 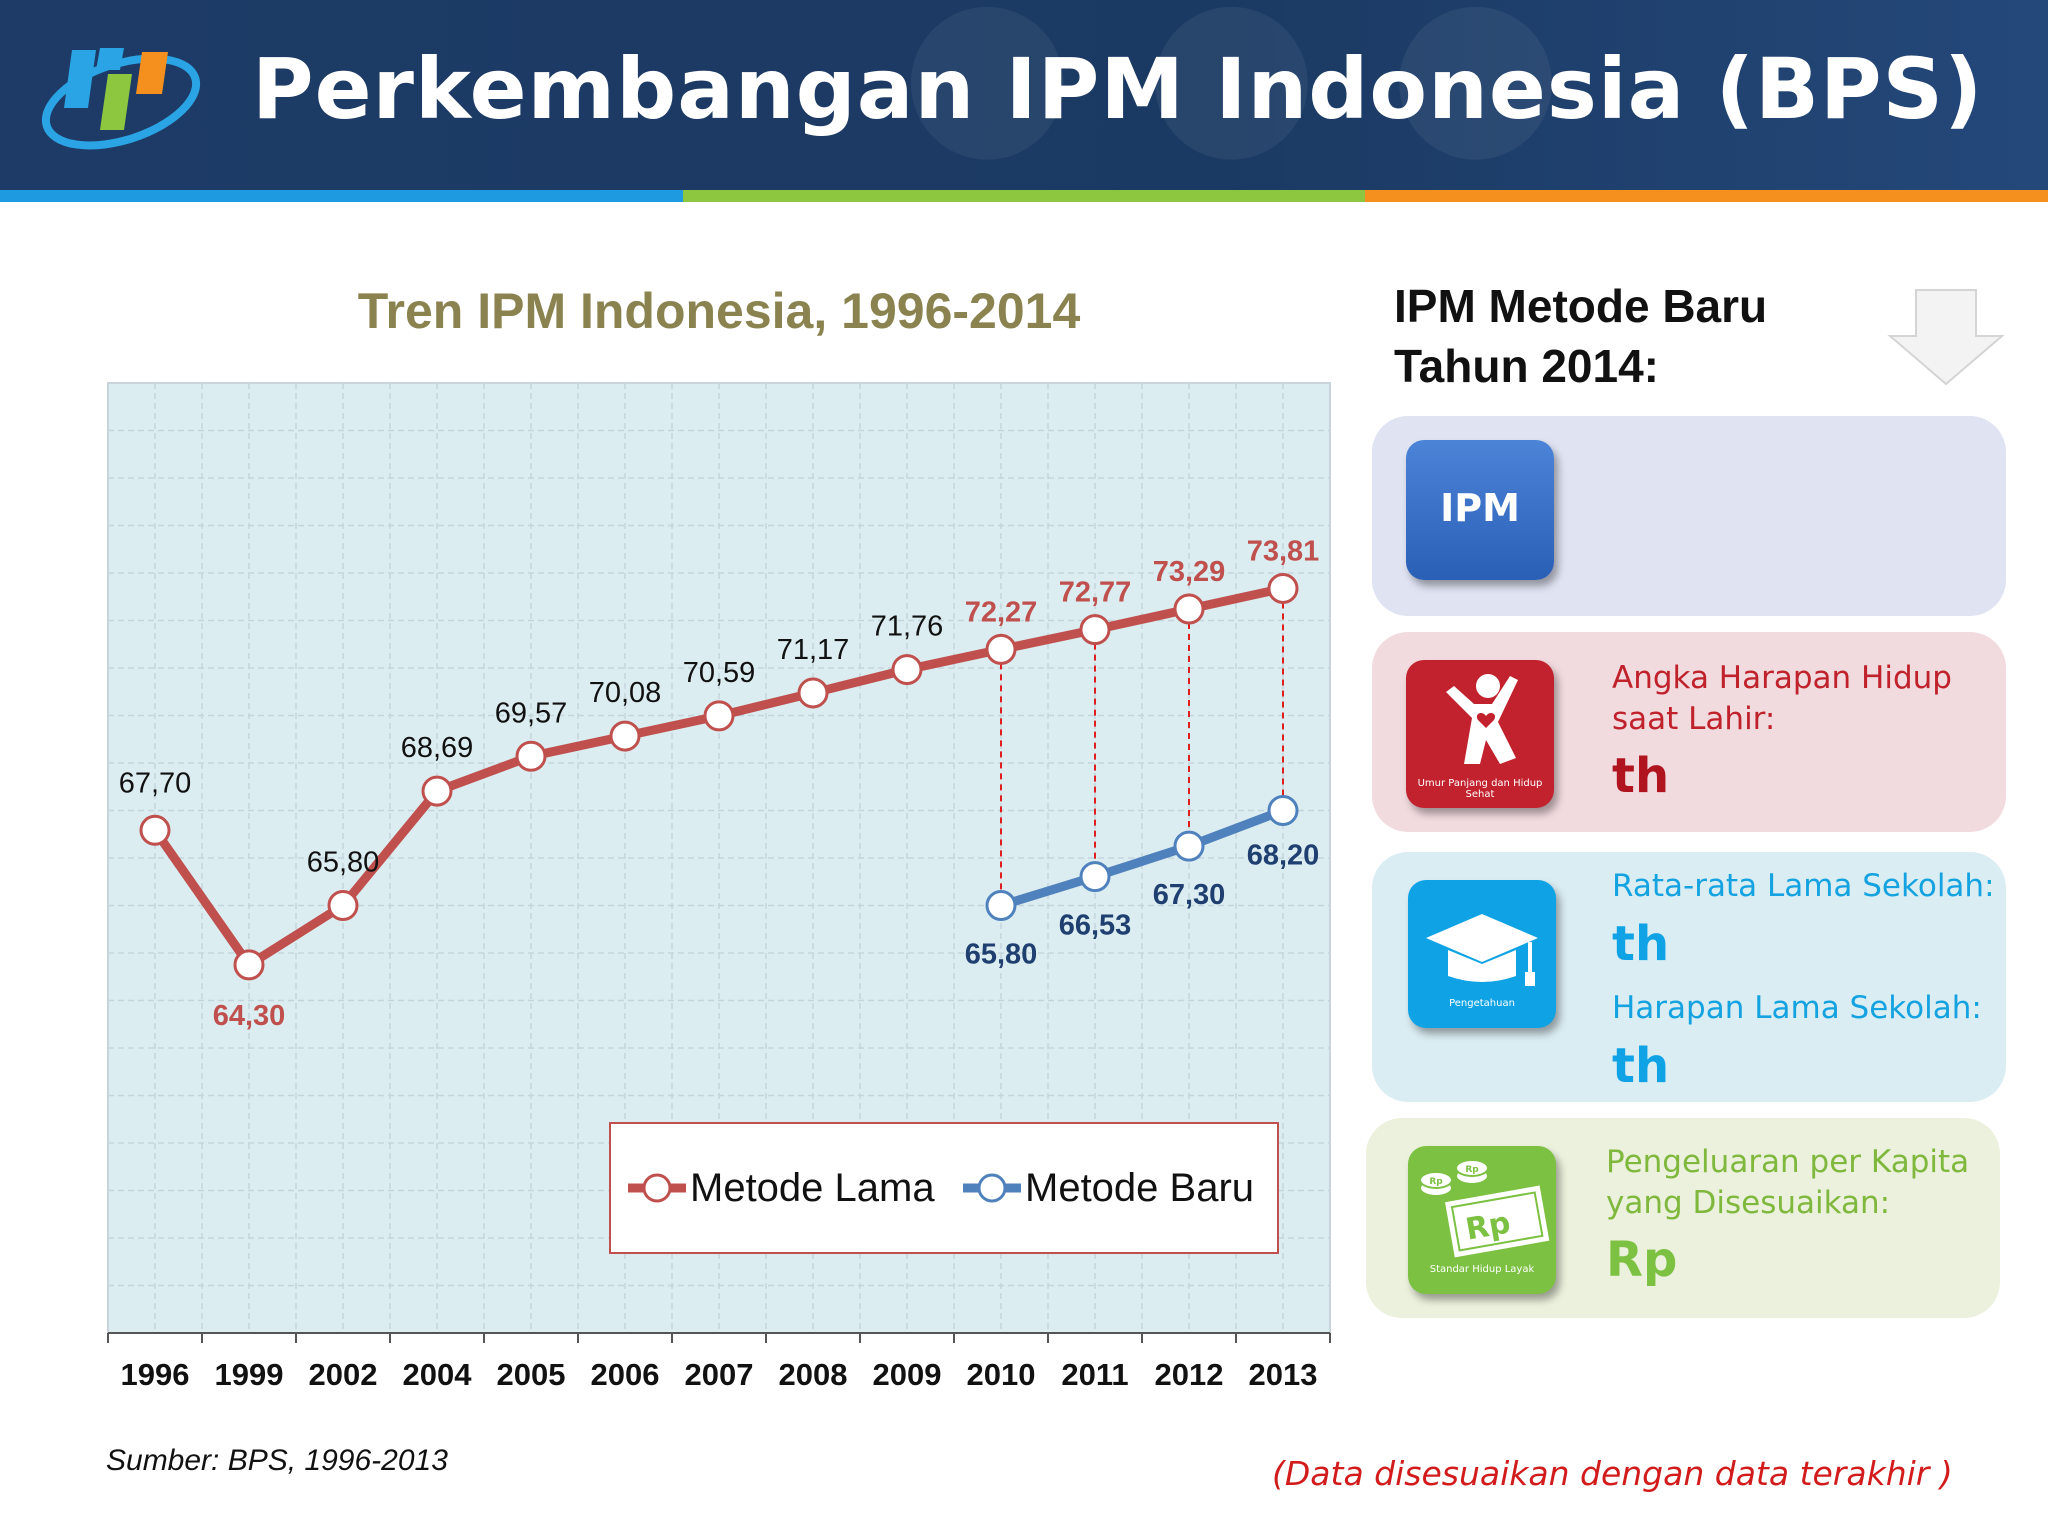 I want to click on data-label-metode-lama: 72,27, so click(x=1001, y=612).